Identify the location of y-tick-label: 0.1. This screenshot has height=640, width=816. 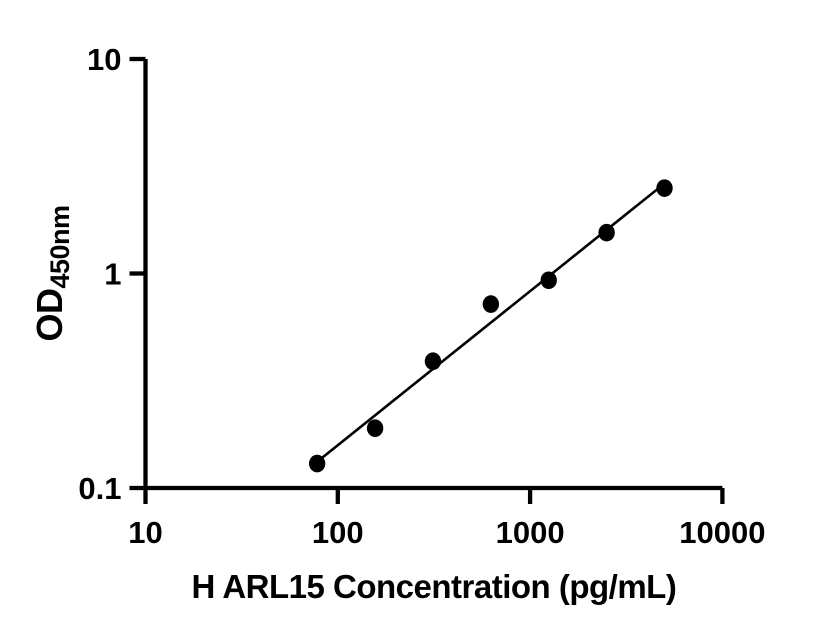
(99, 488).